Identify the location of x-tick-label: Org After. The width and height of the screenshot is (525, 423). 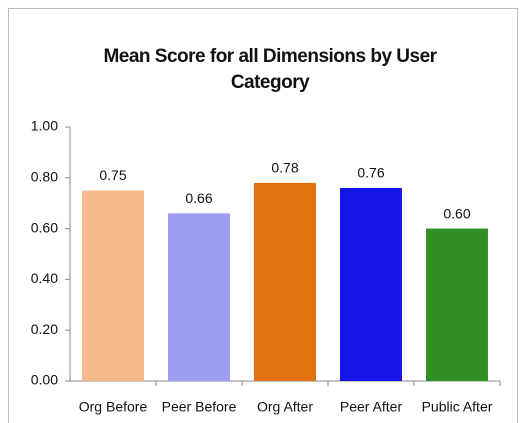
(285, 407).